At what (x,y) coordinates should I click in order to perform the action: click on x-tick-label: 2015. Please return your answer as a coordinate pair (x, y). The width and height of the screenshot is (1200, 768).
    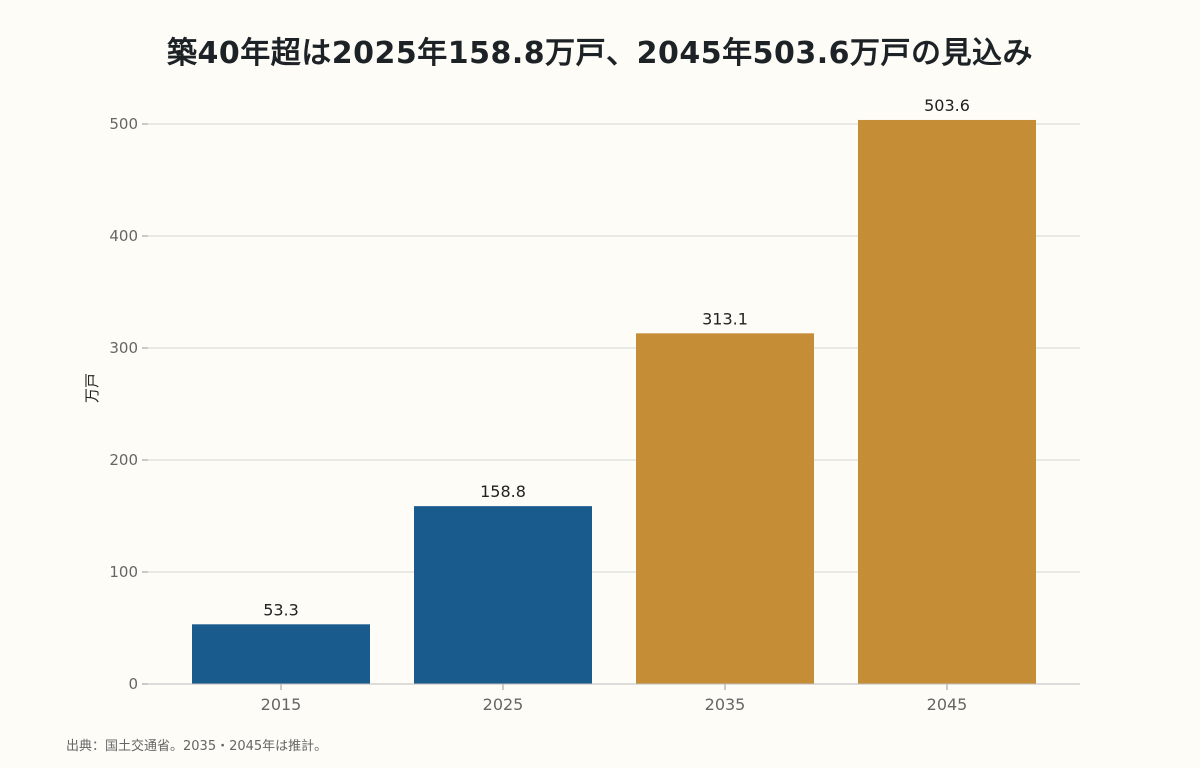
    Looking at the image, I should click on (281, 704).